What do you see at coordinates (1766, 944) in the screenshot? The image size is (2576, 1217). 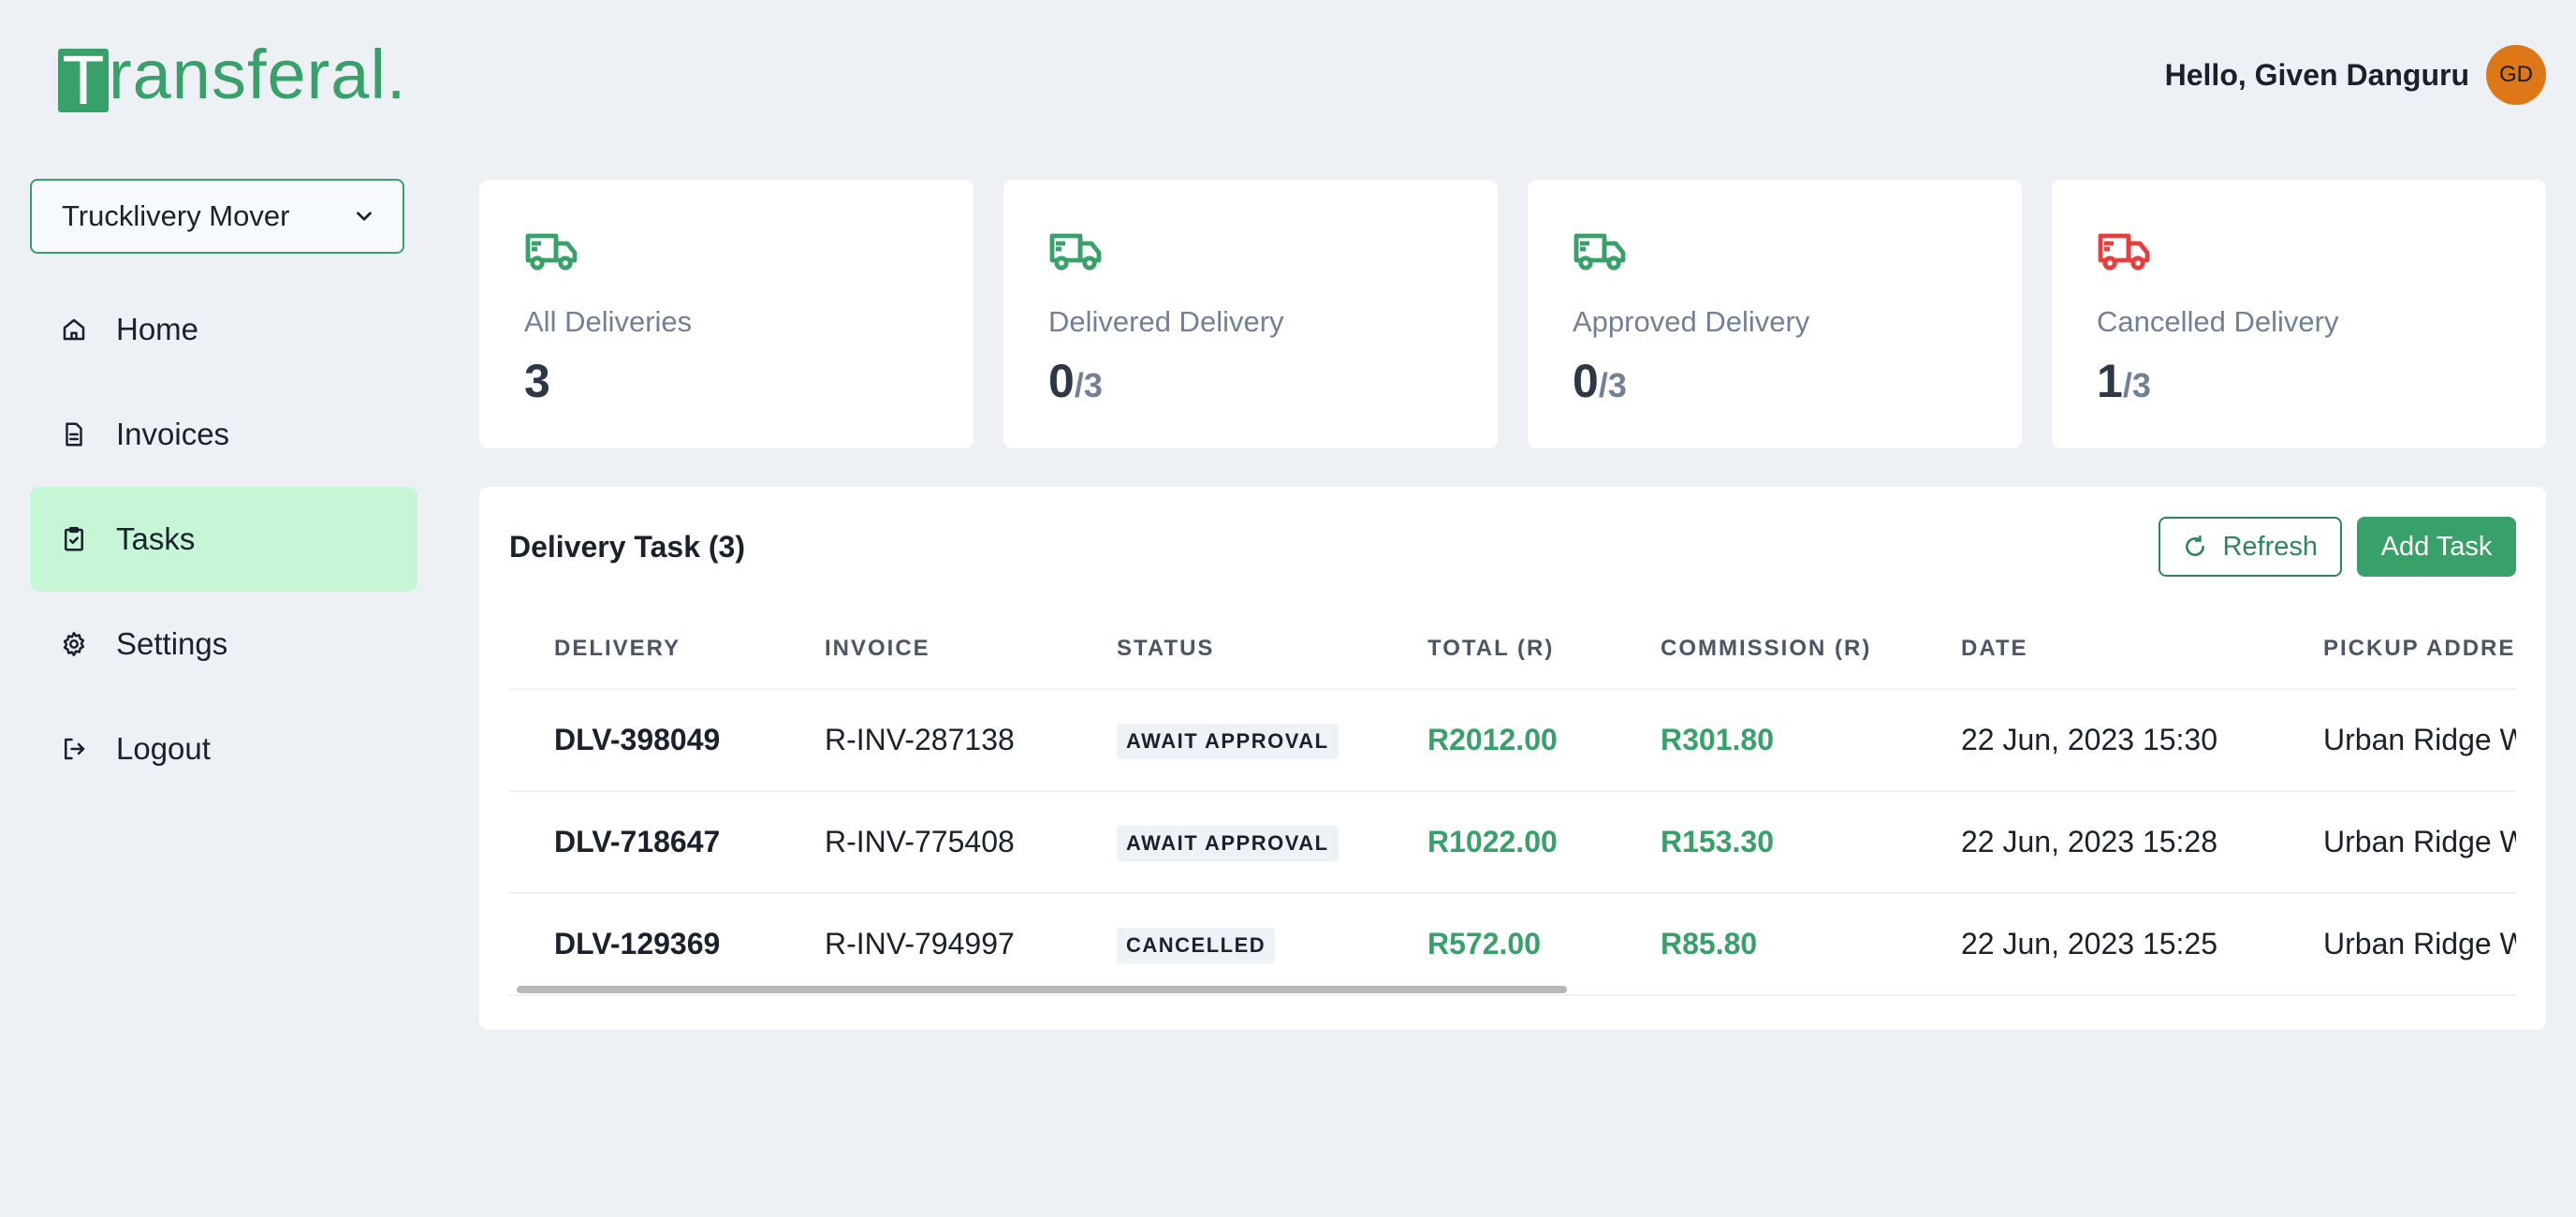 I see `cell-commission: R85.80` at bounding box center [1766, 944].